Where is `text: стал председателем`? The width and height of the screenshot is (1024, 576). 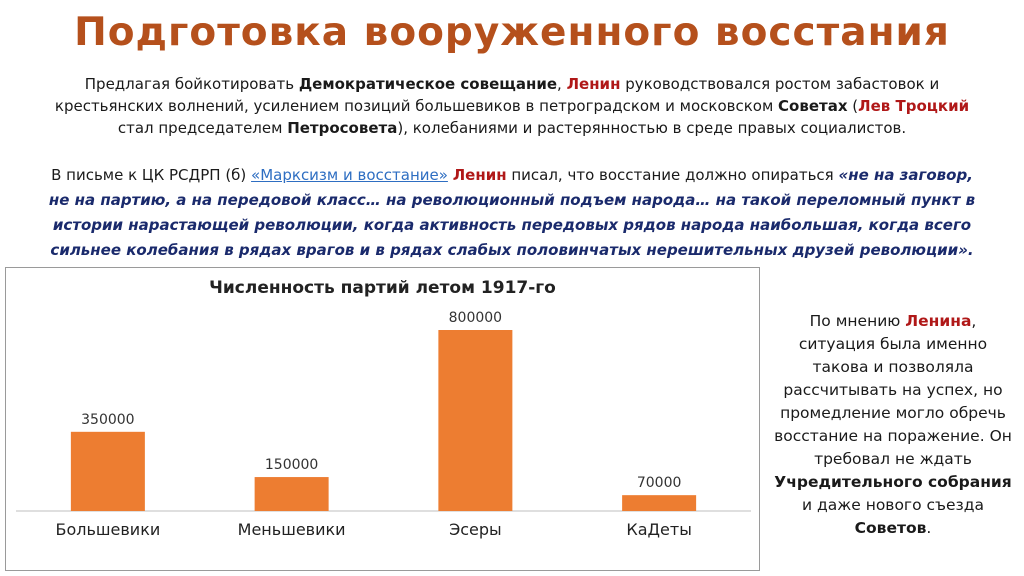
text: стал председателем is located at coordinates (202, 128).